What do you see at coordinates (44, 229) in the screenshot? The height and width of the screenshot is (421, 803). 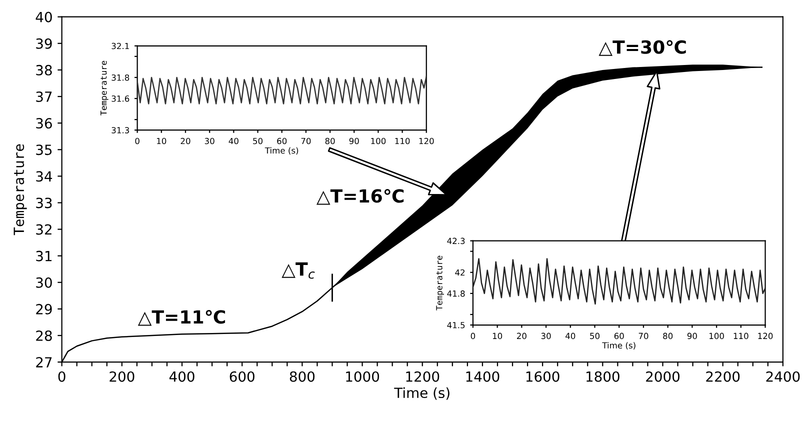 I see `y-tick-label: 32` at bounding box center [44, 229].